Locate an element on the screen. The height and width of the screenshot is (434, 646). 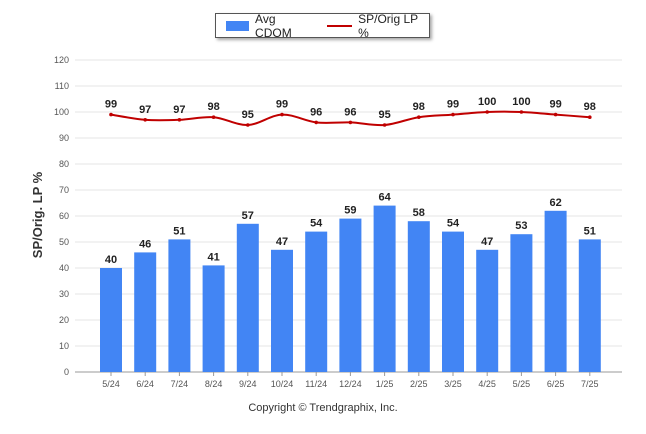
legend-item-bars: Avg CDOM is located at coordinates (264, 26).